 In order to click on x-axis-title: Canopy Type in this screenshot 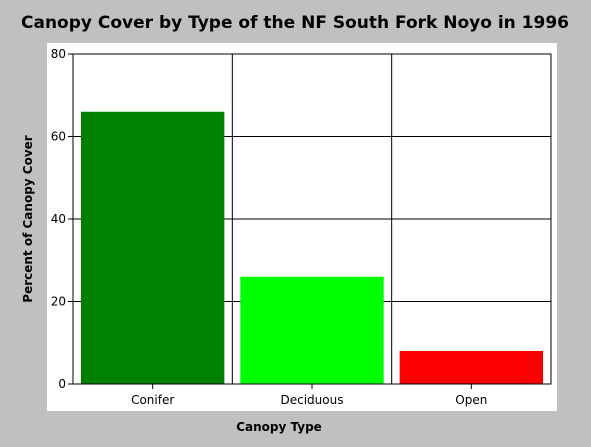, I will do `click(279, 427)`.